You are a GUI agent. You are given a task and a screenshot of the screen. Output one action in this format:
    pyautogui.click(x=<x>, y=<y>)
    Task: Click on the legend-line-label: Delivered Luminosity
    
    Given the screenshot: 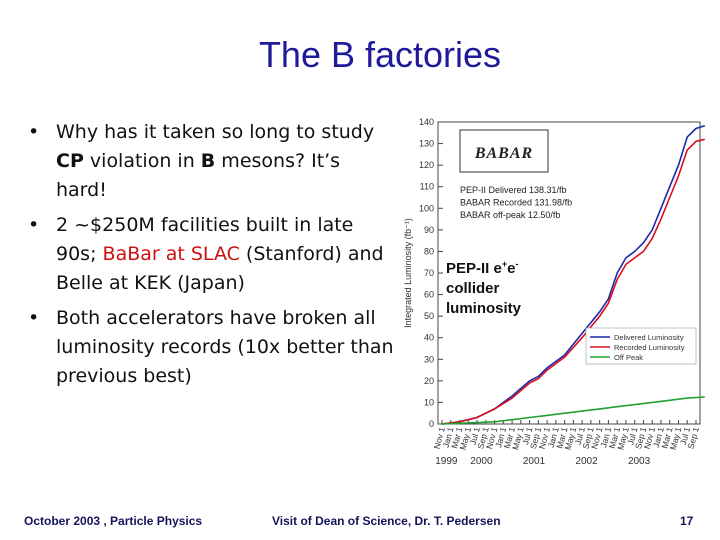 What is the action you would take?
    pyautogui.click(x=649, y=337)
    